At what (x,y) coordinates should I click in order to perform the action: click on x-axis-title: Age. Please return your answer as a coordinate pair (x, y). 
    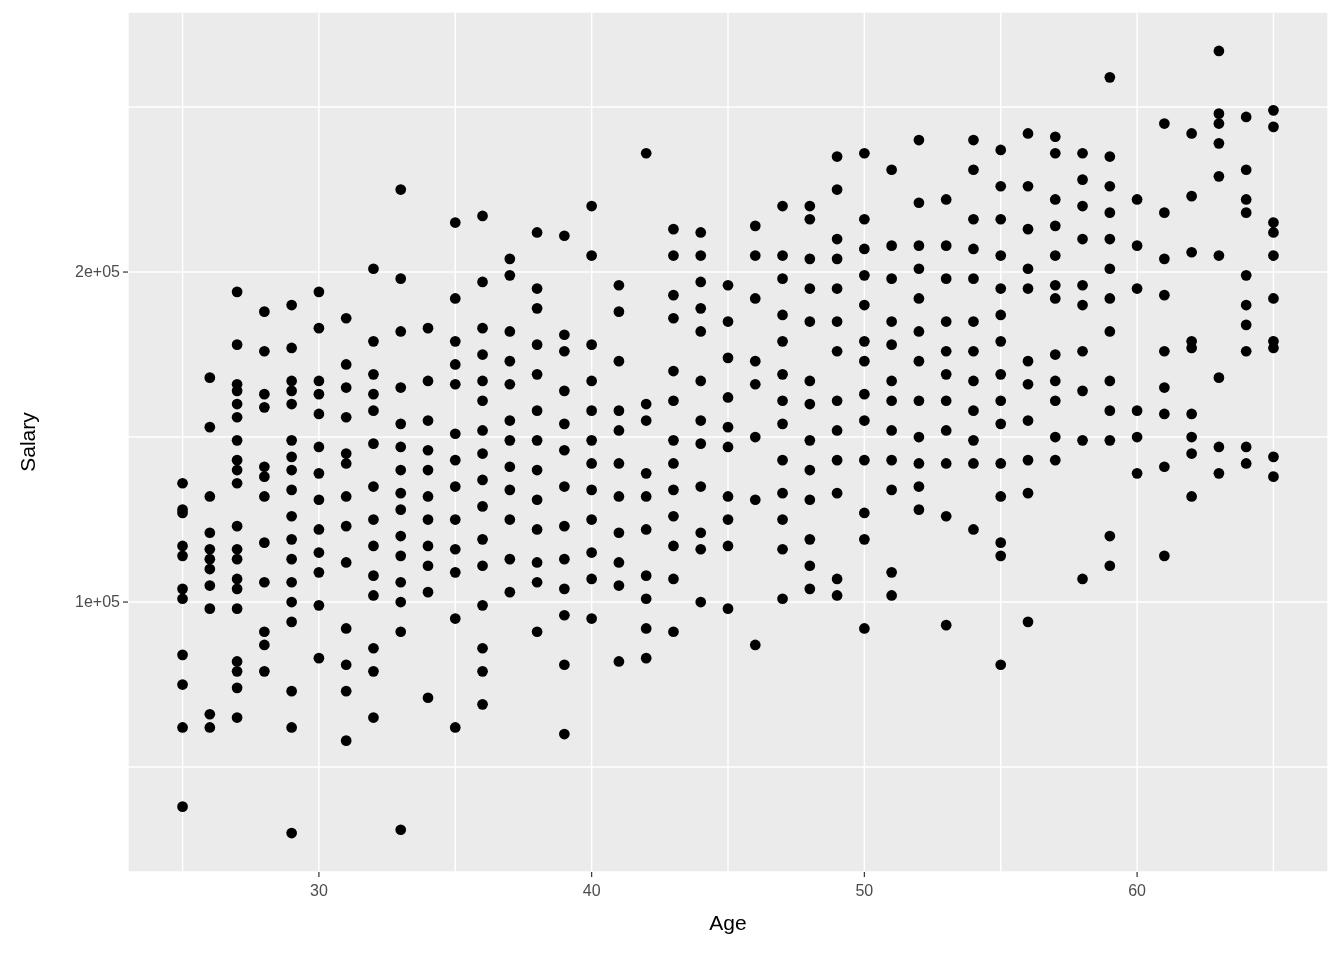
    Looking at the image, I should click on (728, 922).